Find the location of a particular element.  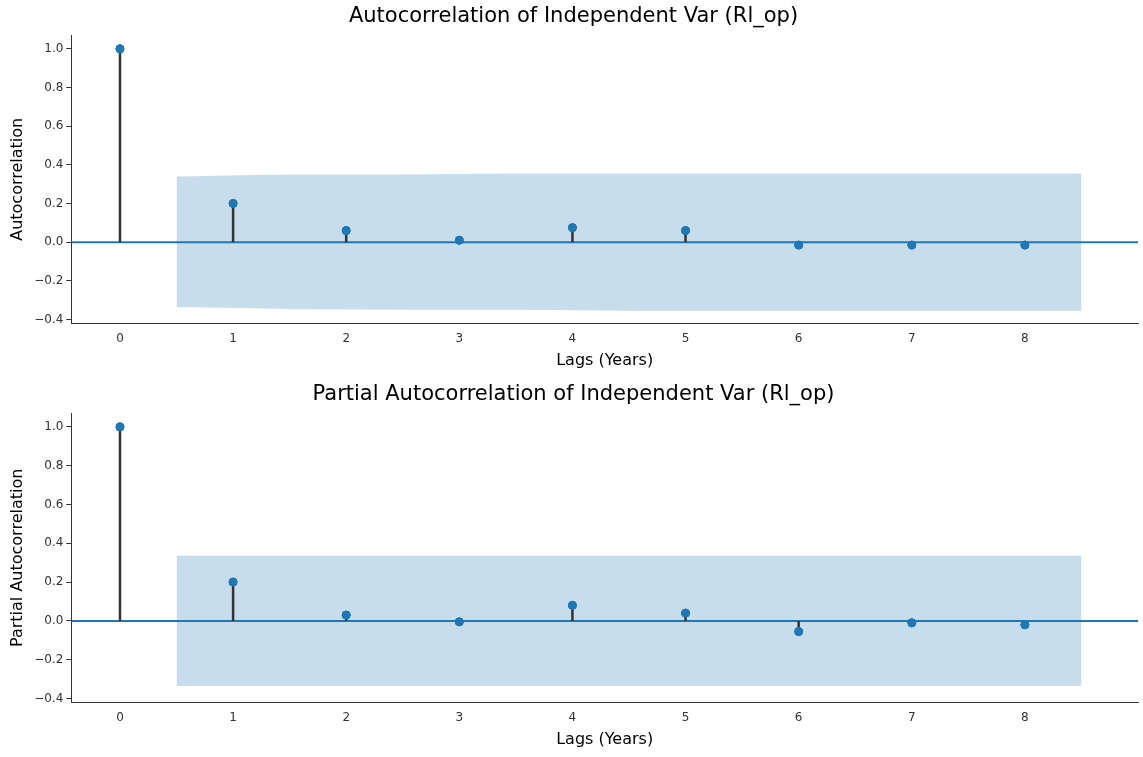

y-axis-title: Partial Autocorrelation is located at coordinates (16, 557).